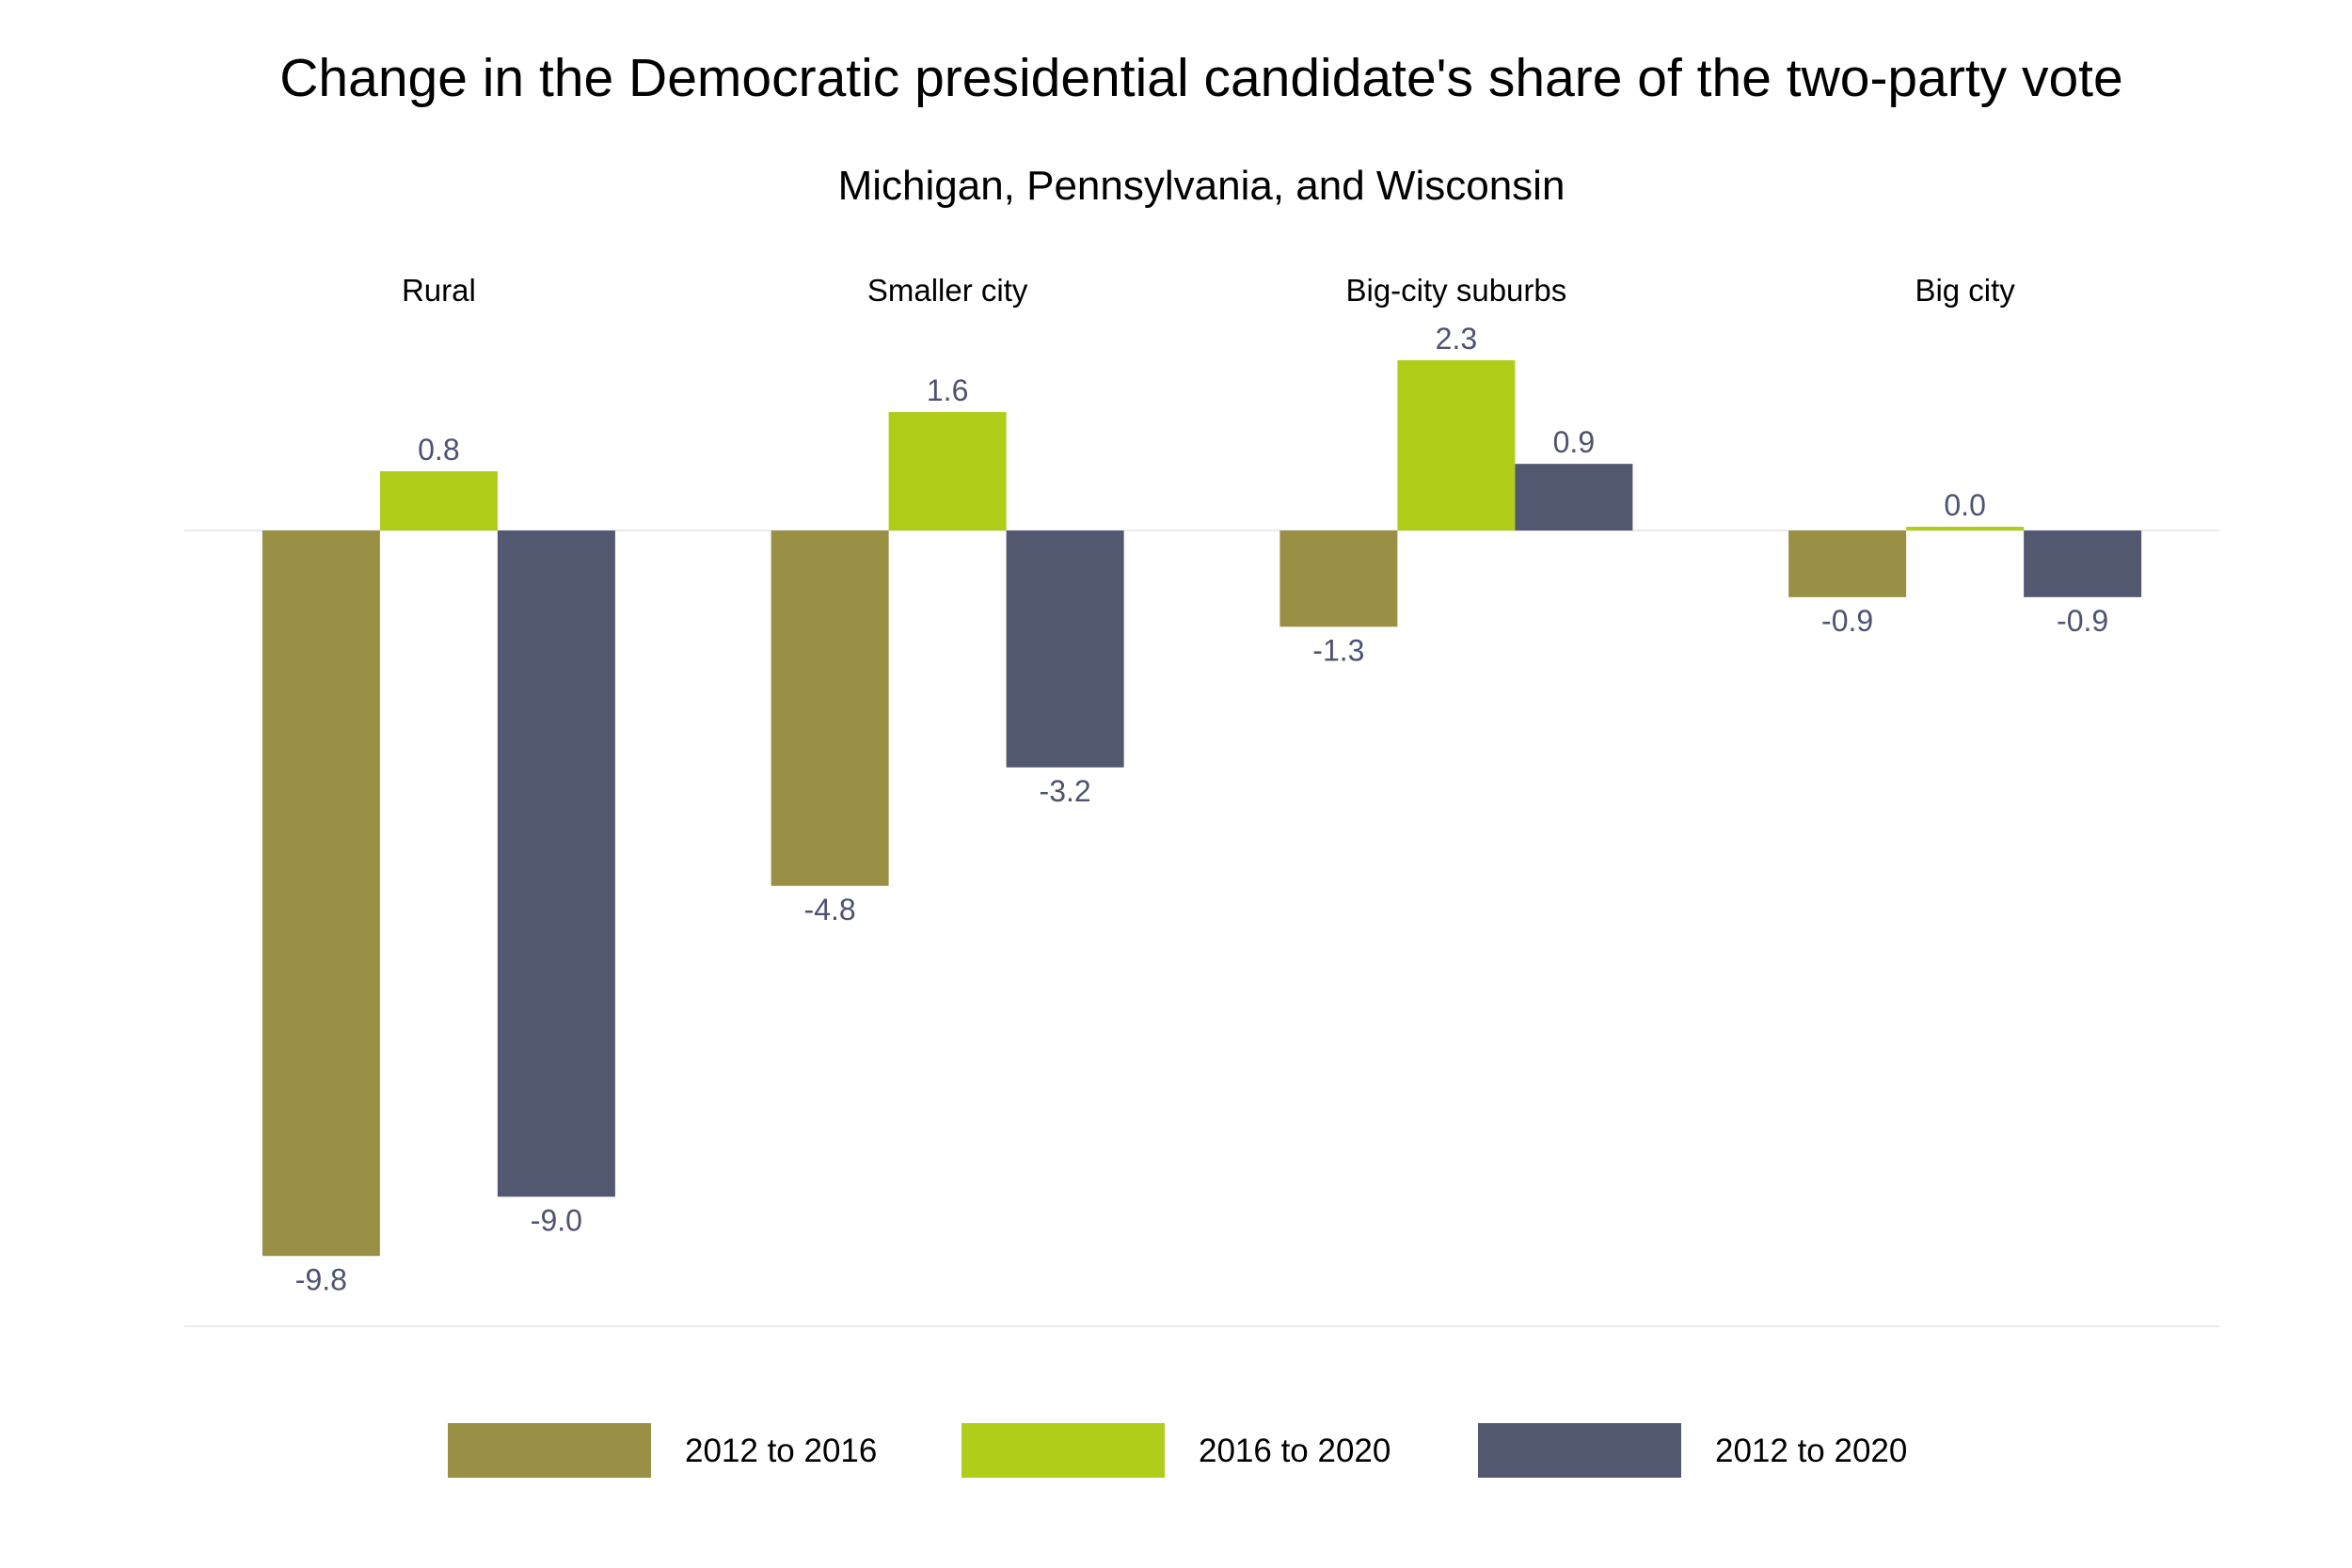 This screenshot has width=2352, height=1568. What do you see at coordinates (1574, 442) in the screenshot?
I see `data-label: 0.9` at bounding box center [1574, 442].